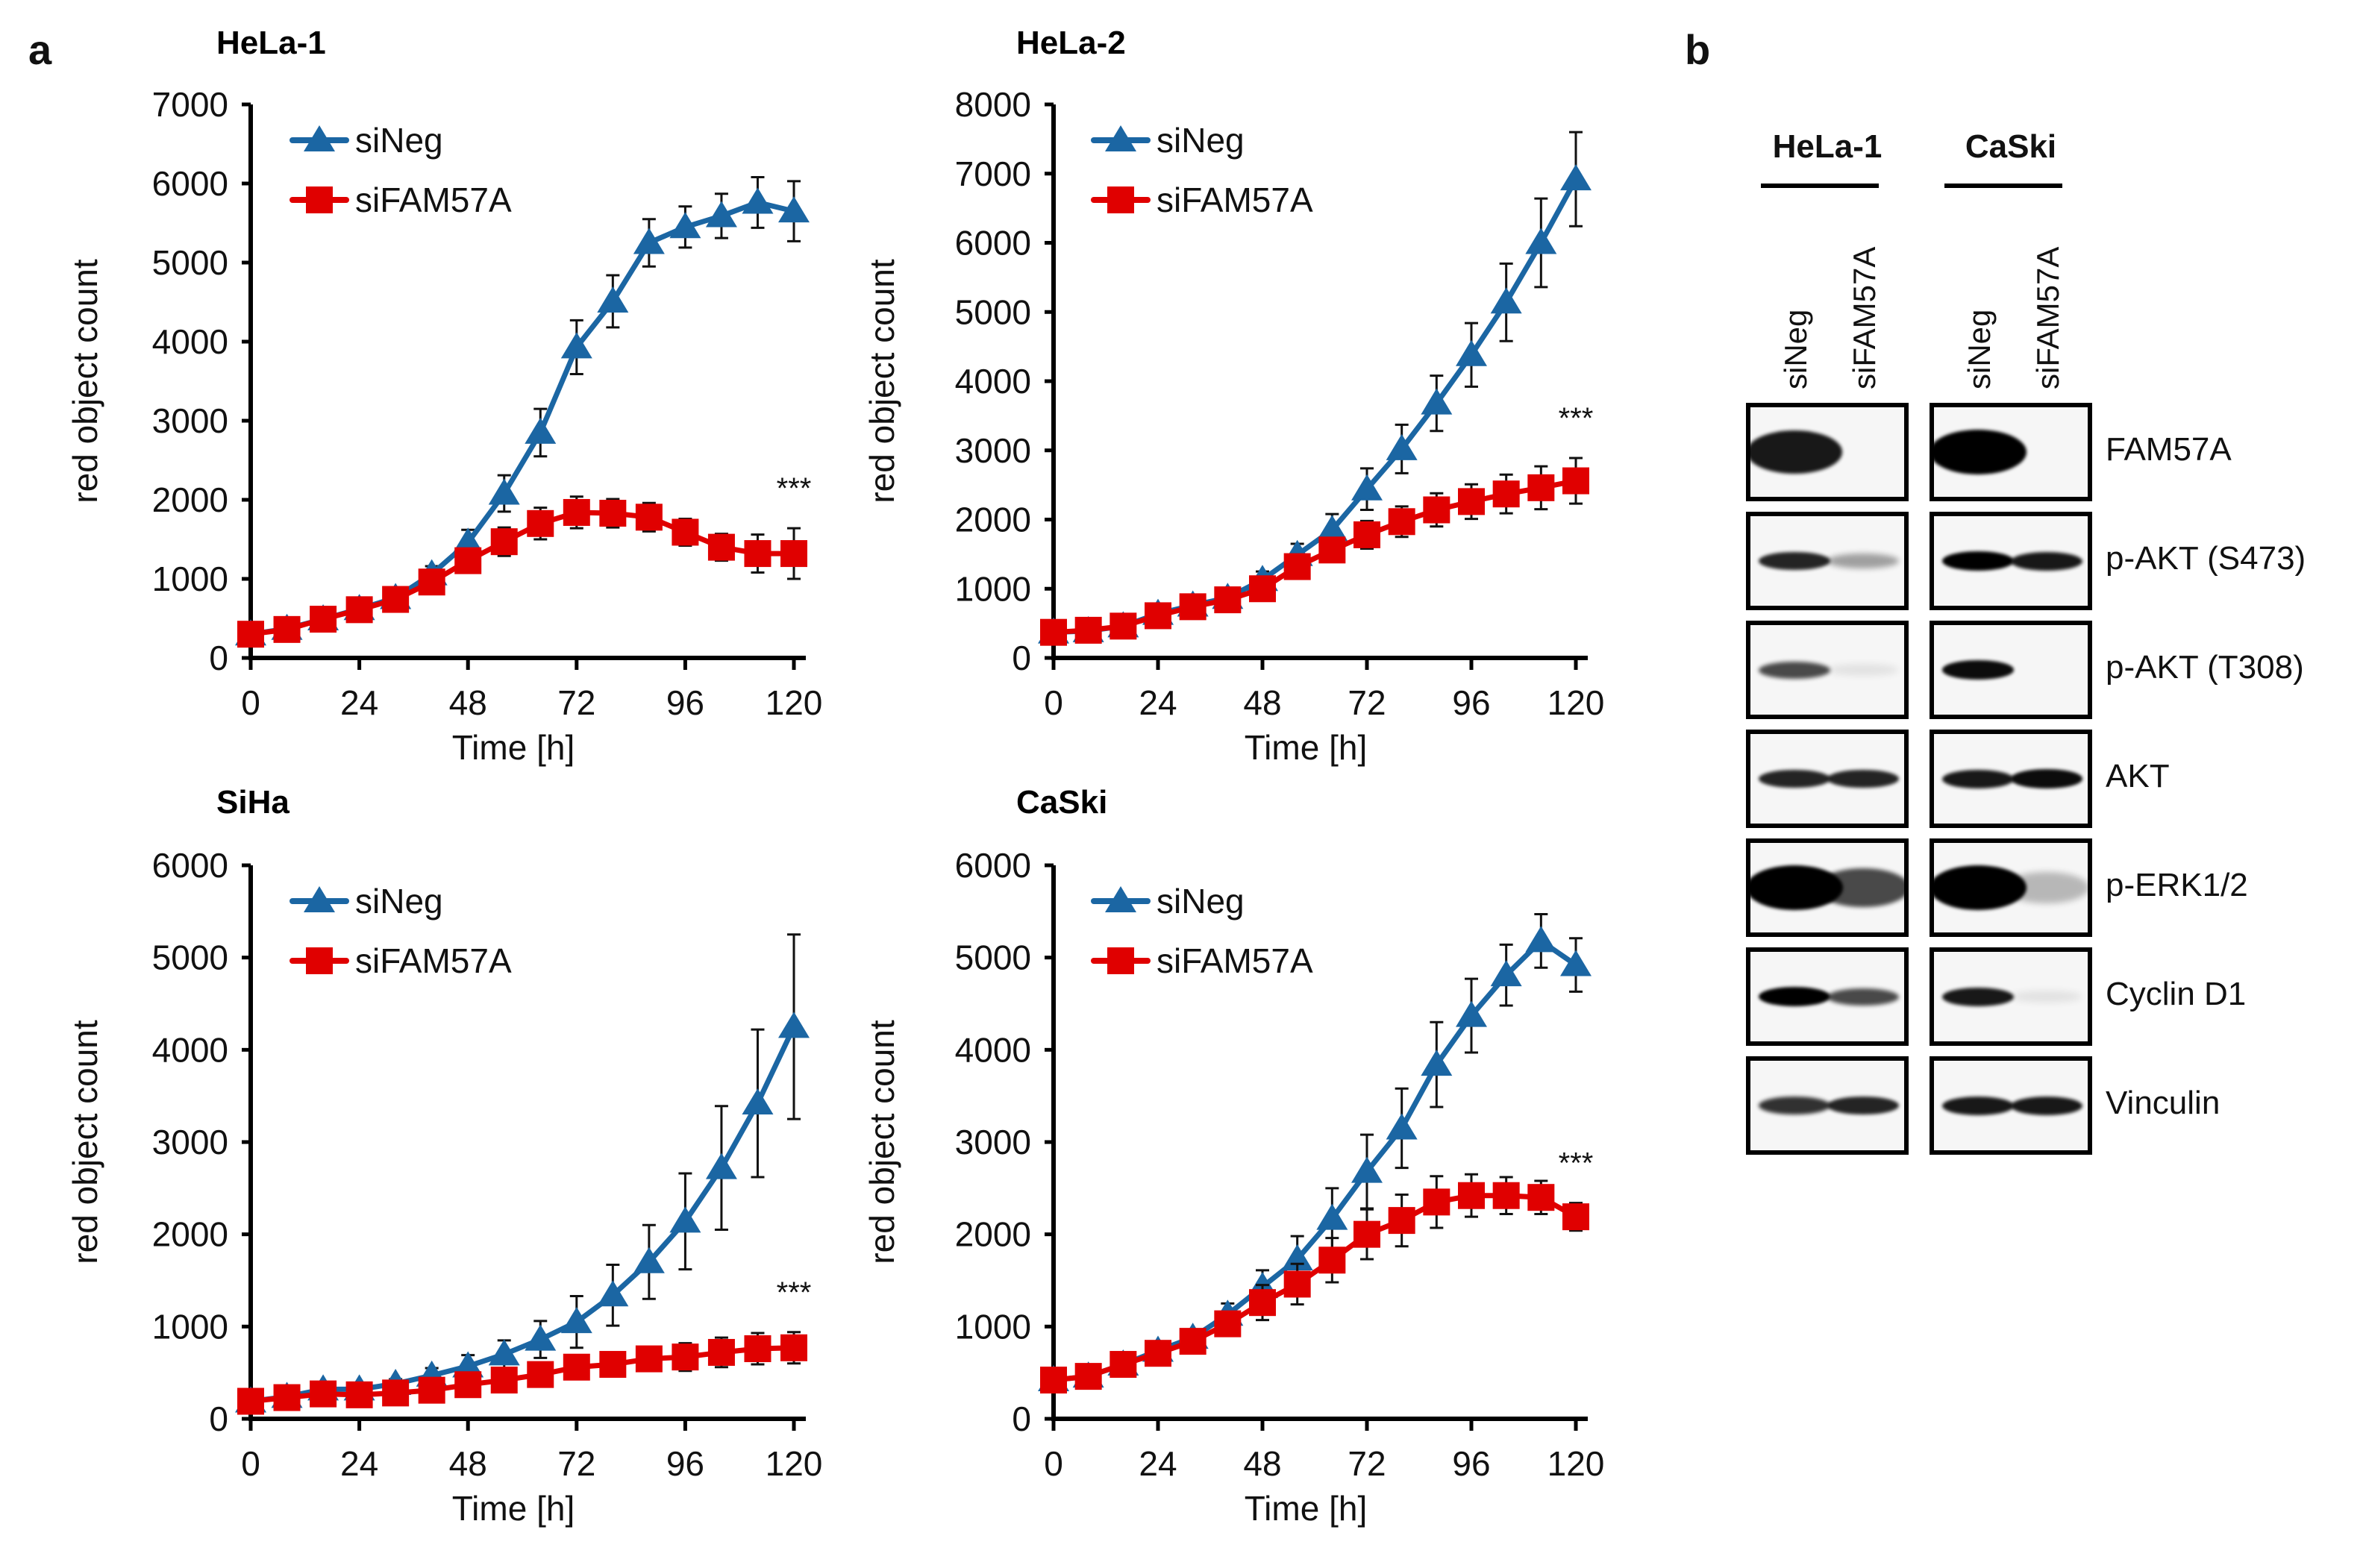 Image resolution: width=2366 pixels, height=1568 pixels. What do you see at coordinates (2206, 558) in the screenshot?
I see `protein-label: p-AKT (S473)` at bounding box center [2206, 558].